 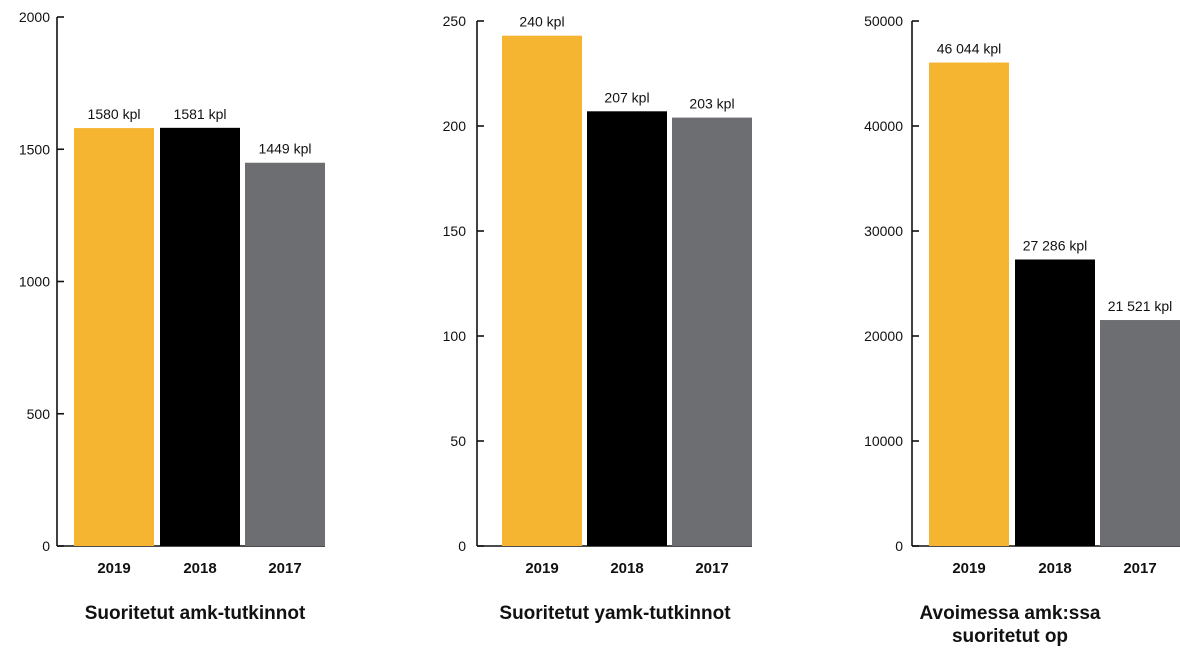 I want to click on y-tick-label: 50, so click(x=458, y=441).